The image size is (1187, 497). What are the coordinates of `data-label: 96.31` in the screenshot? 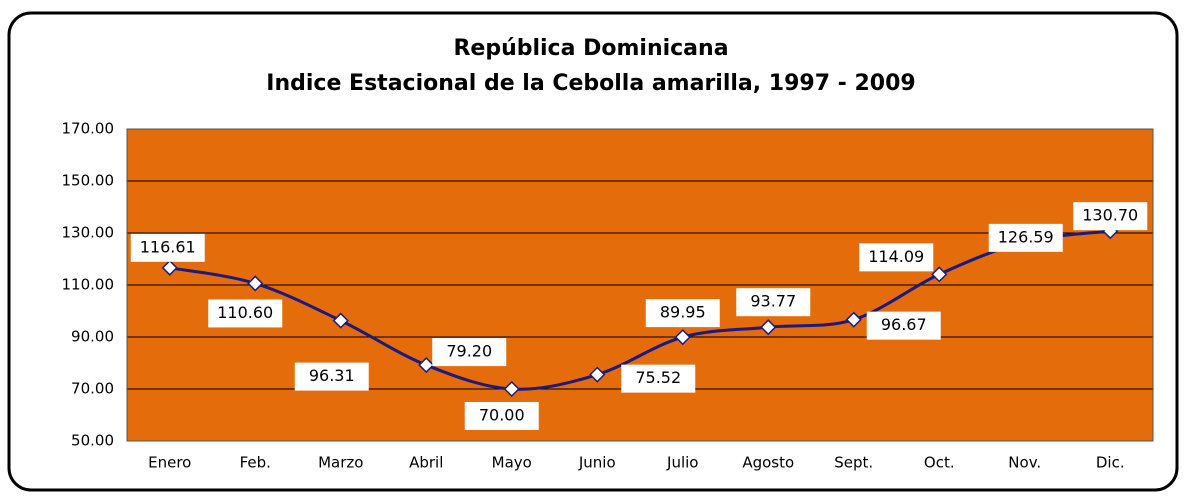 It's located at (332, 375).